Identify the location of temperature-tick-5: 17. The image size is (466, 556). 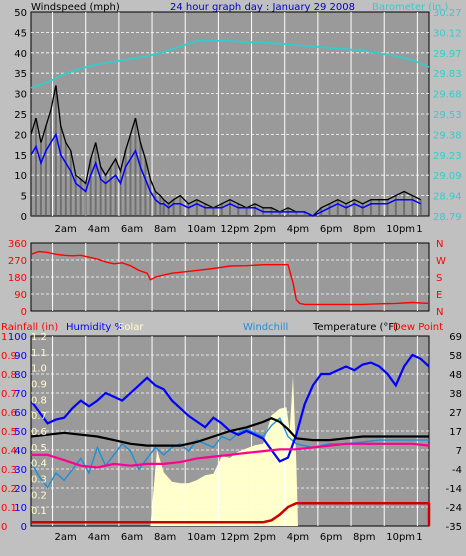
(455, 432).